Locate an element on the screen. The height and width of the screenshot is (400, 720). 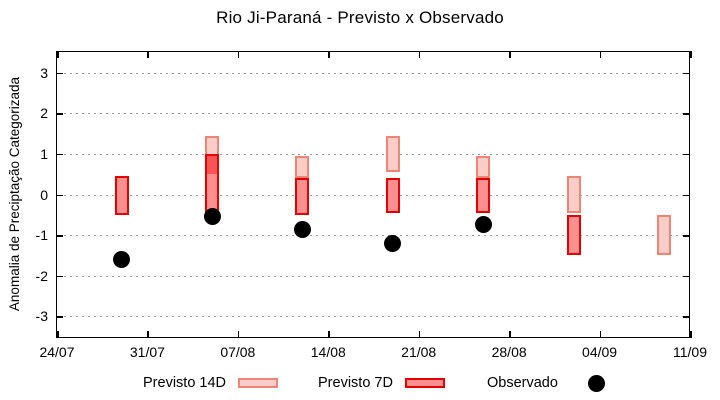
legend-item-previsto-7d: Previsto 7D is located at coordinates (381, 383).